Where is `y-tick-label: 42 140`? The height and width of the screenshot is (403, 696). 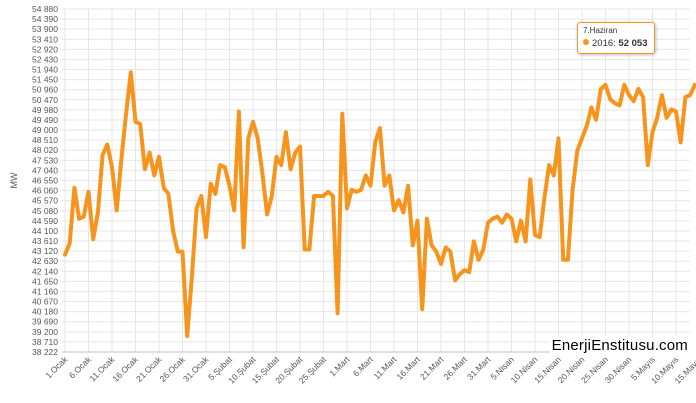
y-tick-label: 42 140 is located at coordinates (45, 271).